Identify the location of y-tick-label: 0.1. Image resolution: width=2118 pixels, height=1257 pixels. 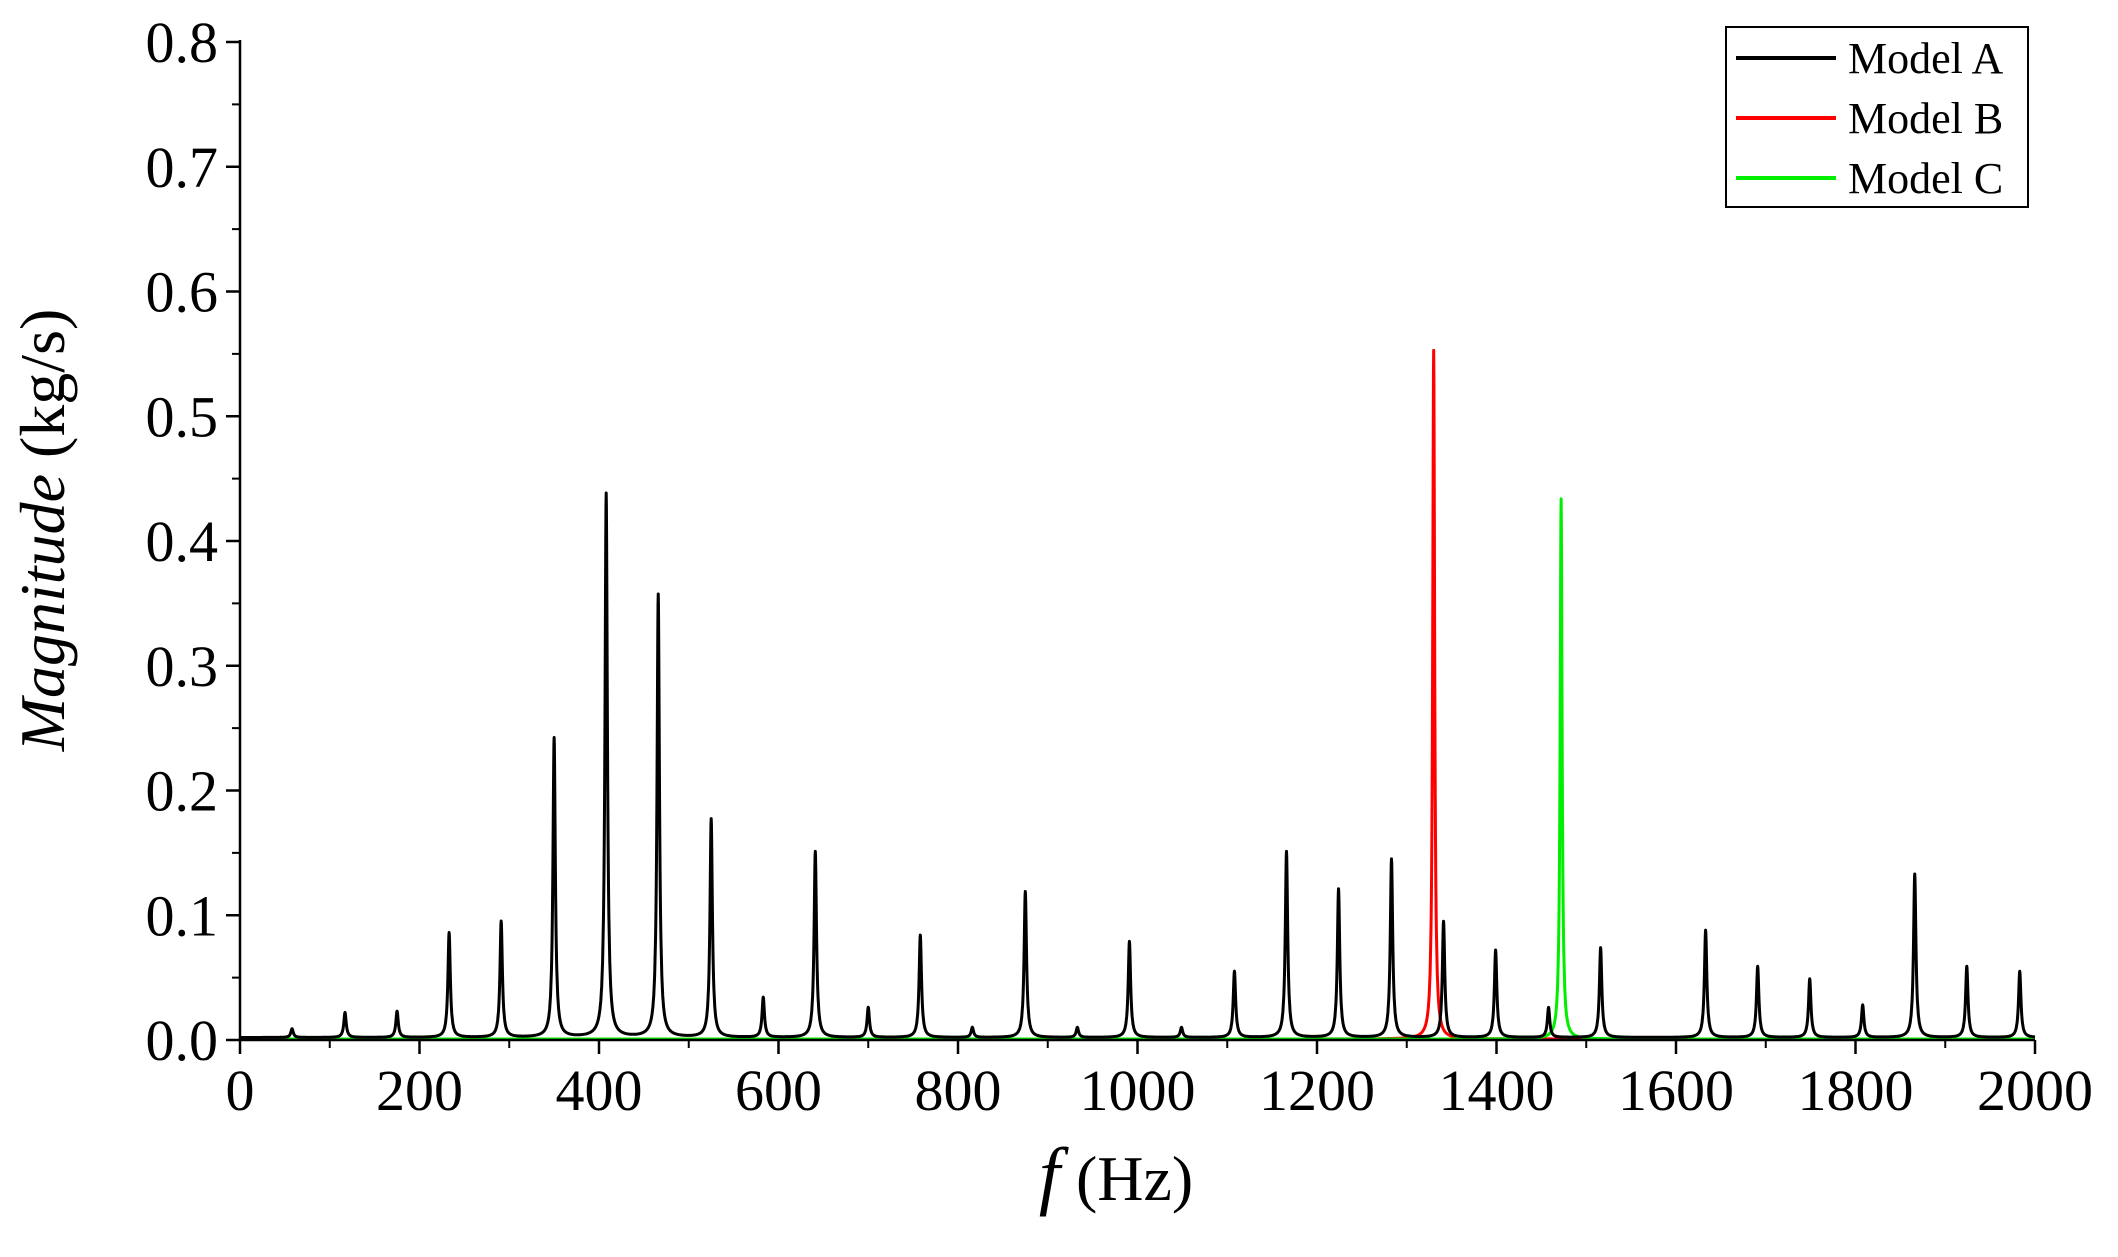
(182, 915).